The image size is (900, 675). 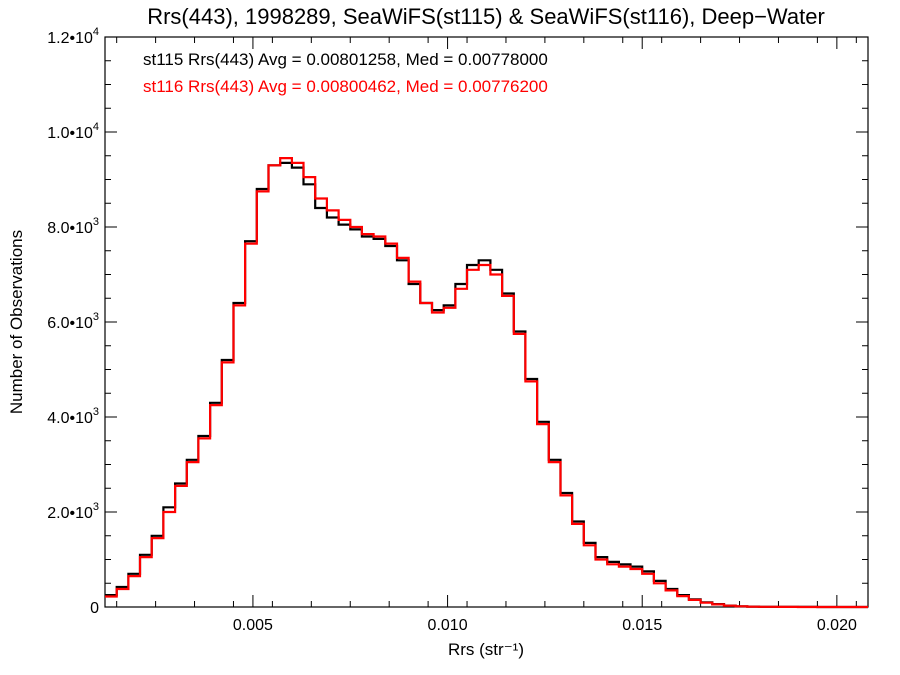 I want to click on y-tick-label: 2.0•103, so click(x=73, y=511).